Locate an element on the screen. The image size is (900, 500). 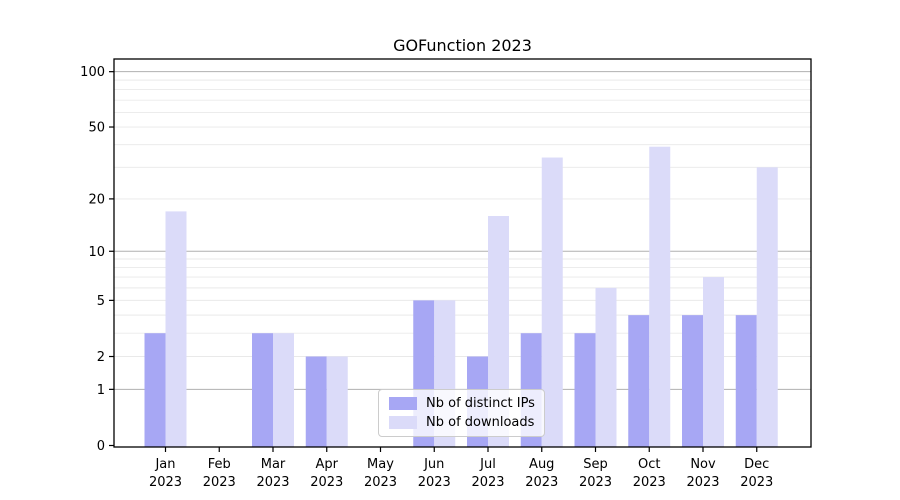
bar-apr-ips is located at coordinates (316, 401).